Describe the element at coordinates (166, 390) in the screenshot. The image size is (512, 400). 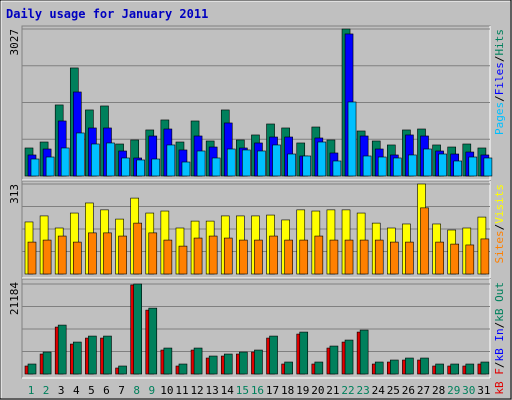
I see `x-tick-label: 10` at that location.